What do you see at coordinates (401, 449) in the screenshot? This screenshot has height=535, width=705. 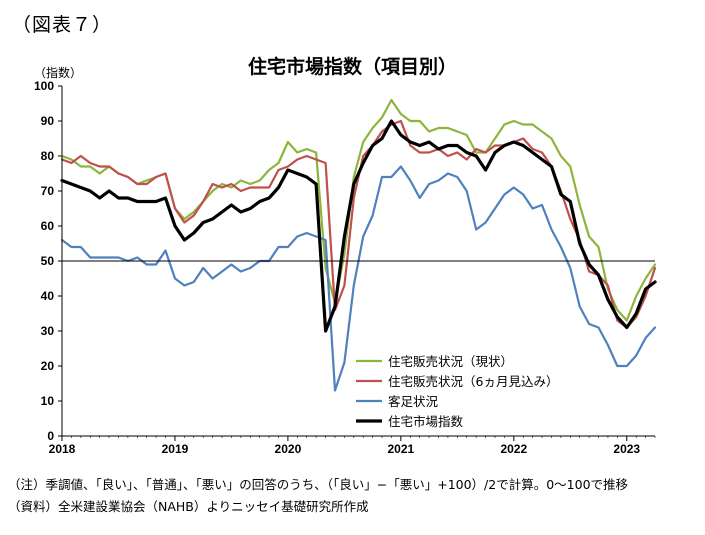 I see `x-tick-label: 2021` at bounding box center [401, 449].